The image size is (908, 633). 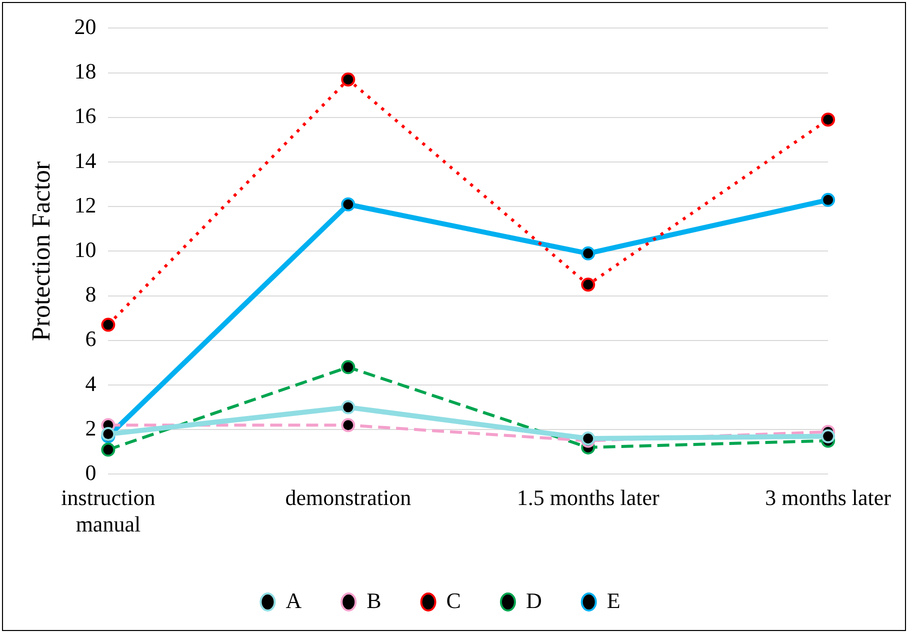 I want to click on y-tick-label: 6, so click(x=90, y=339).